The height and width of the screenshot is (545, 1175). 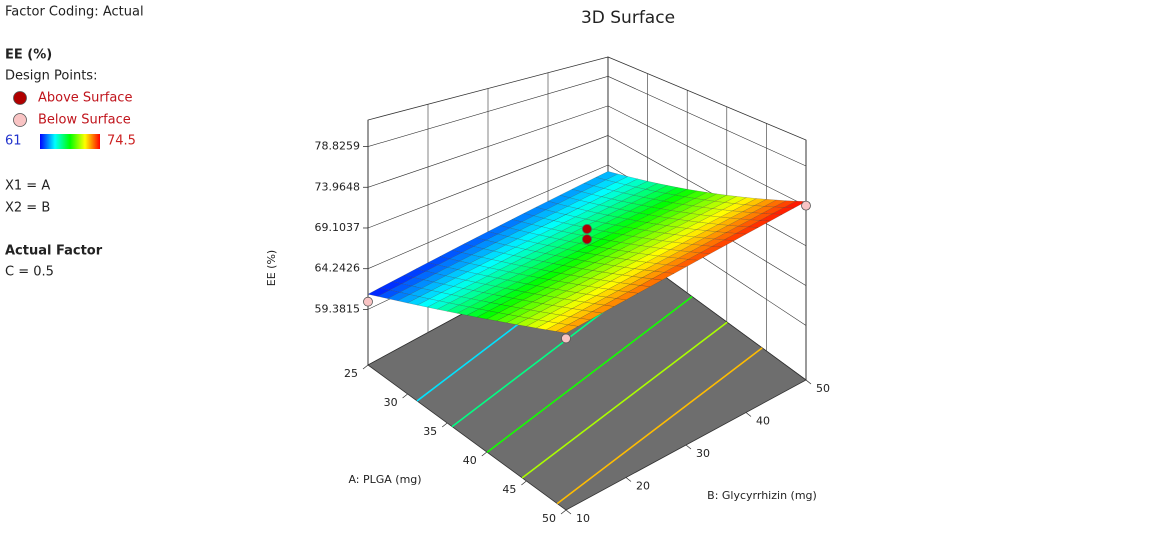 What do you see at coordinates (338, 186) in the screenshot?
I see `z-tick-label: 73.9648` at bounding box center [338, 186].